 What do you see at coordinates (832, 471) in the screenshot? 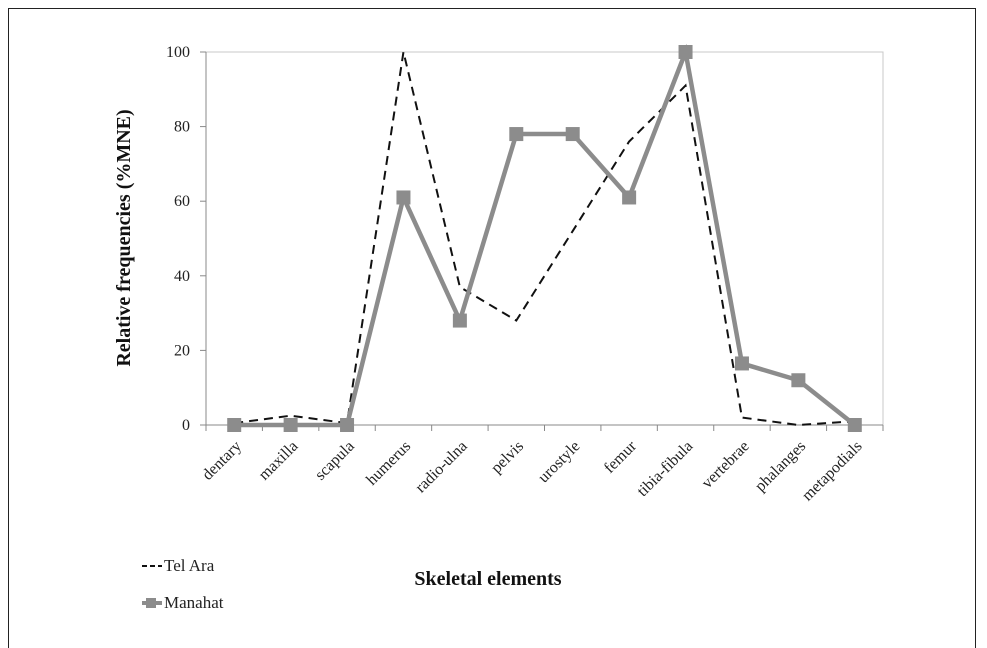
I see `x-tick-label: metapodials` at bounding box center [832, 471].